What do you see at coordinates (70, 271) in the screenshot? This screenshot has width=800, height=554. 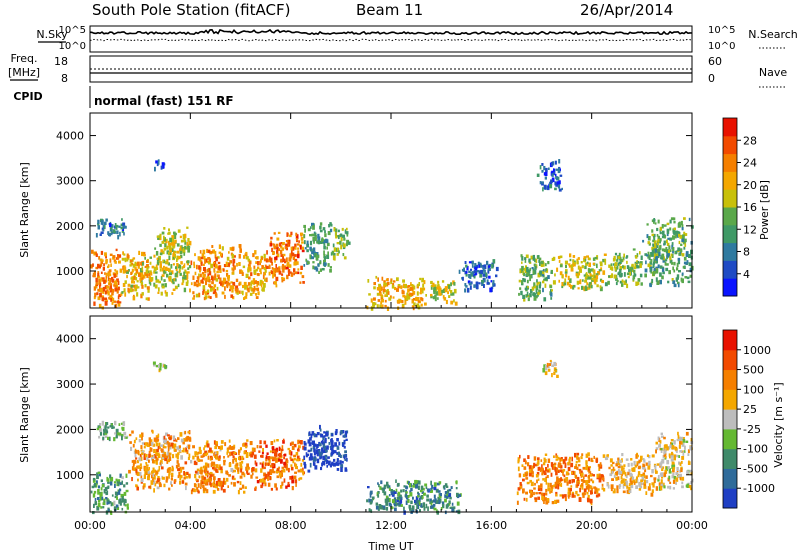 I see `power-ytick-label: 1000` at bounding box center [70, 271].